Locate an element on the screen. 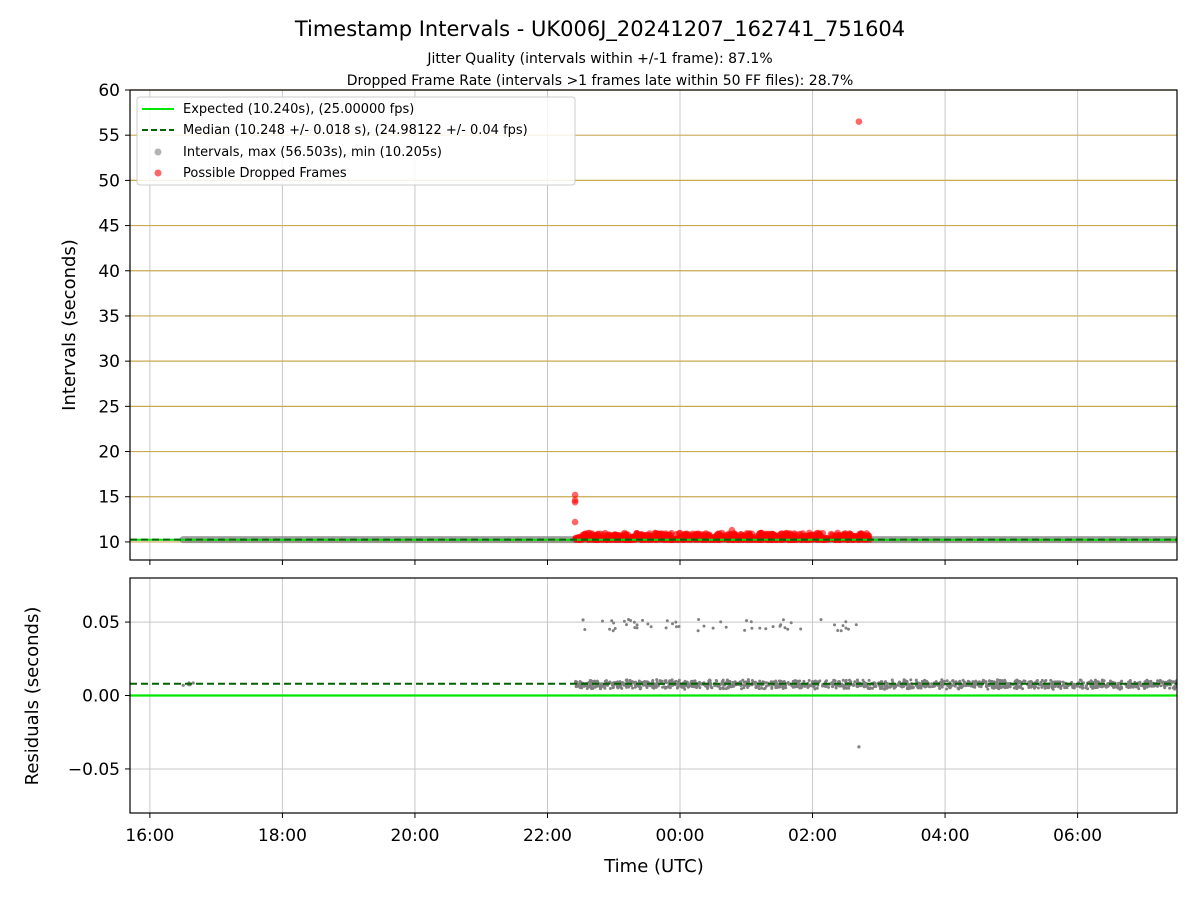 The image size is (1200, 900). intervals-y-tick-label: 45 is located at coordinates (109, 227).